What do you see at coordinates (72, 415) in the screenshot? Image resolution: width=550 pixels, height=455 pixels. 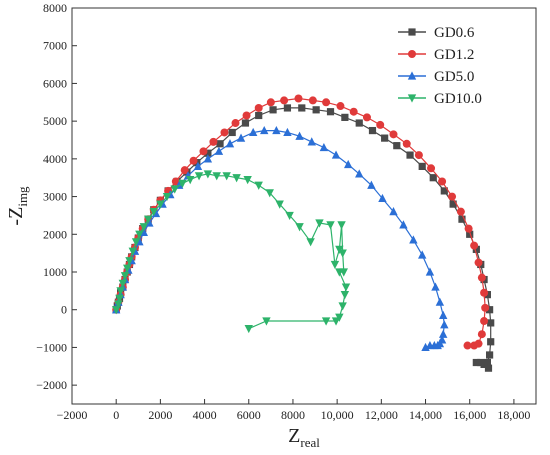 I see `x-tick-label: −2000` at bounding box center [72, 415].